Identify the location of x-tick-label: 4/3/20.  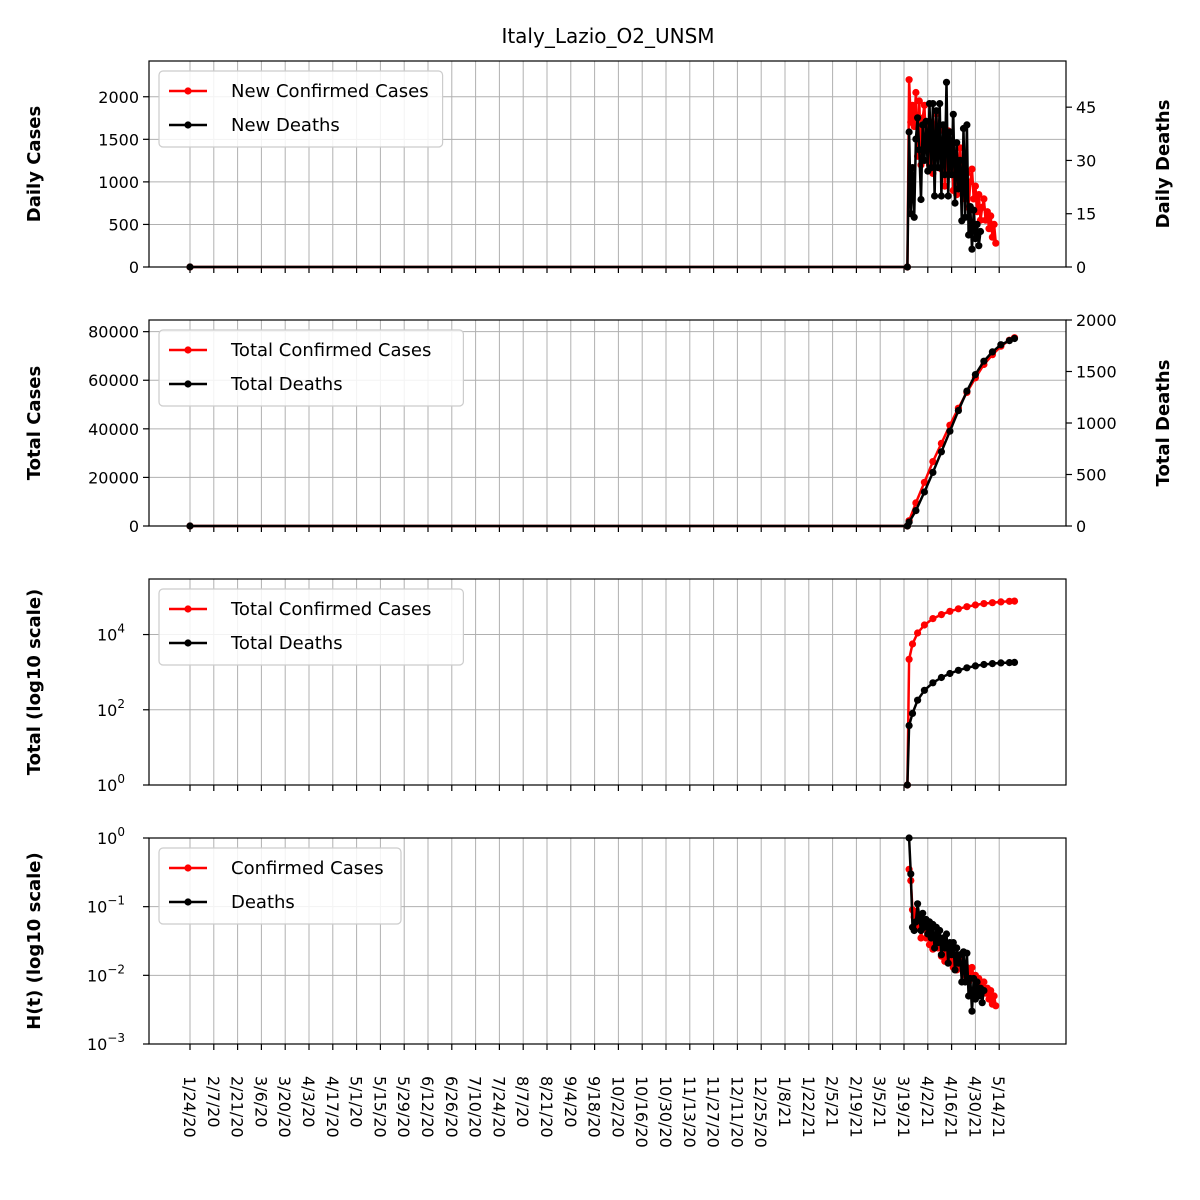
(308, 1102).